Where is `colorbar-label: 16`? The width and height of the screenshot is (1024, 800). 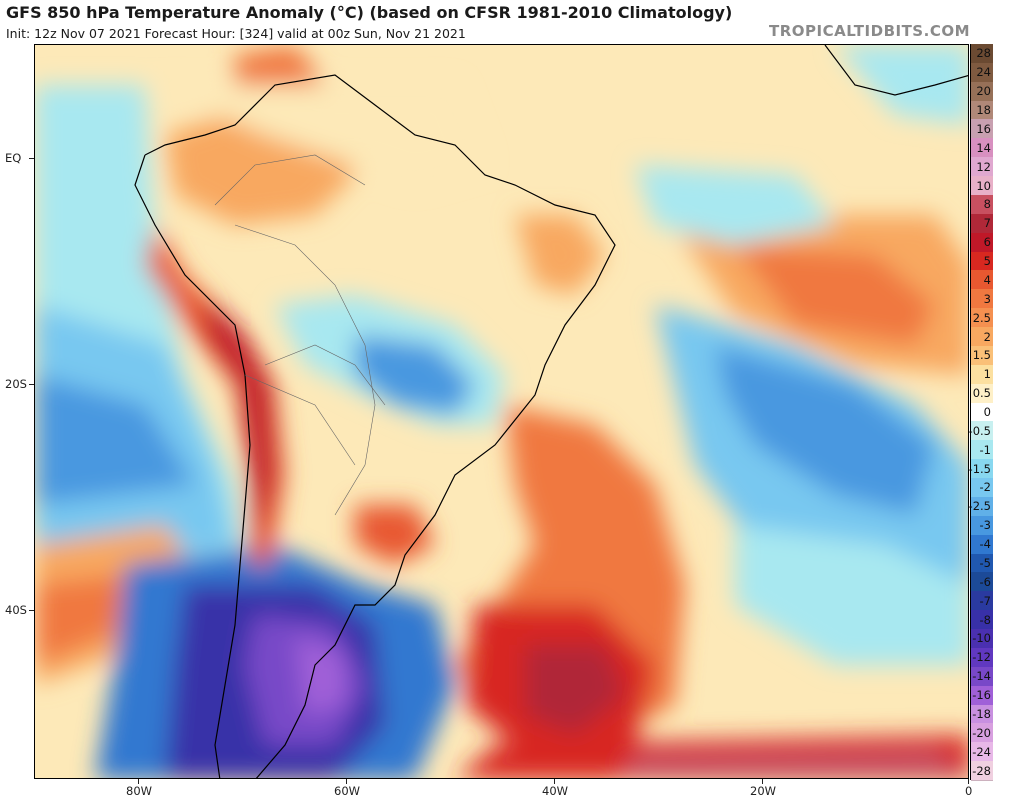
colorbar-label: 16 is located at coordinates (983, 128).